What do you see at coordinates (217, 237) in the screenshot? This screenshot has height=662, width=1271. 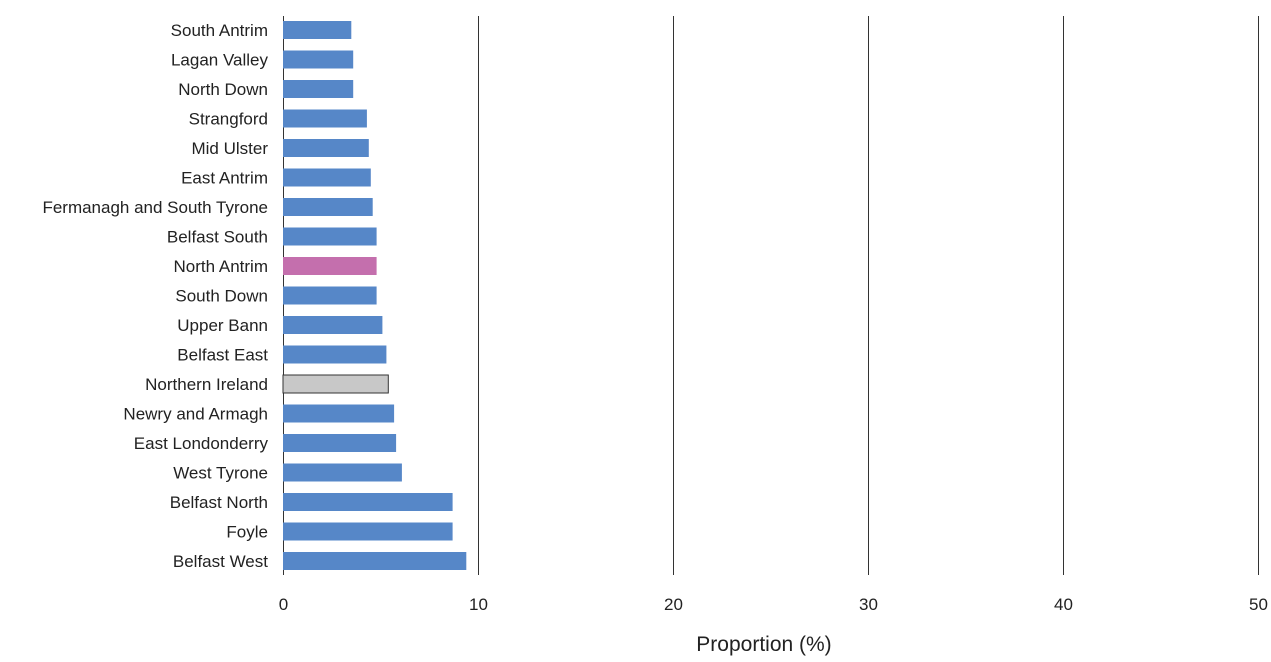 I see `category-label-belfast-south: Belfast South` at bounding box center [217, 237].